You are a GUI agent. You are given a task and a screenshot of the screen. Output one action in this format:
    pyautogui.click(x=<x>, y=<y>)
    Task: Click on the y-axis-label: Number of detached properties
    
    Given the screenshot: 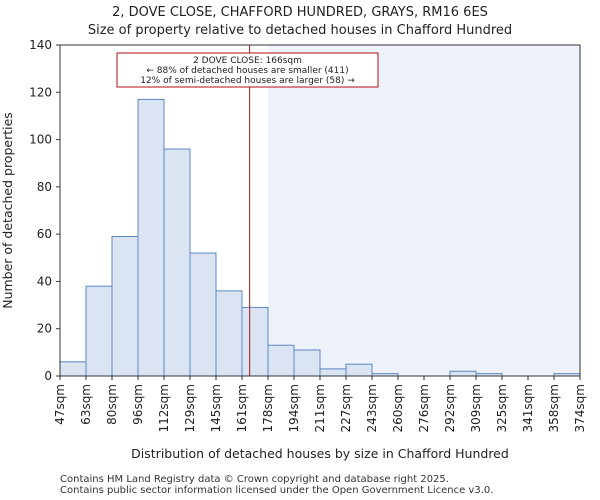 What is the action you would take?
    pyautogui.click(x=7, y=210)
    